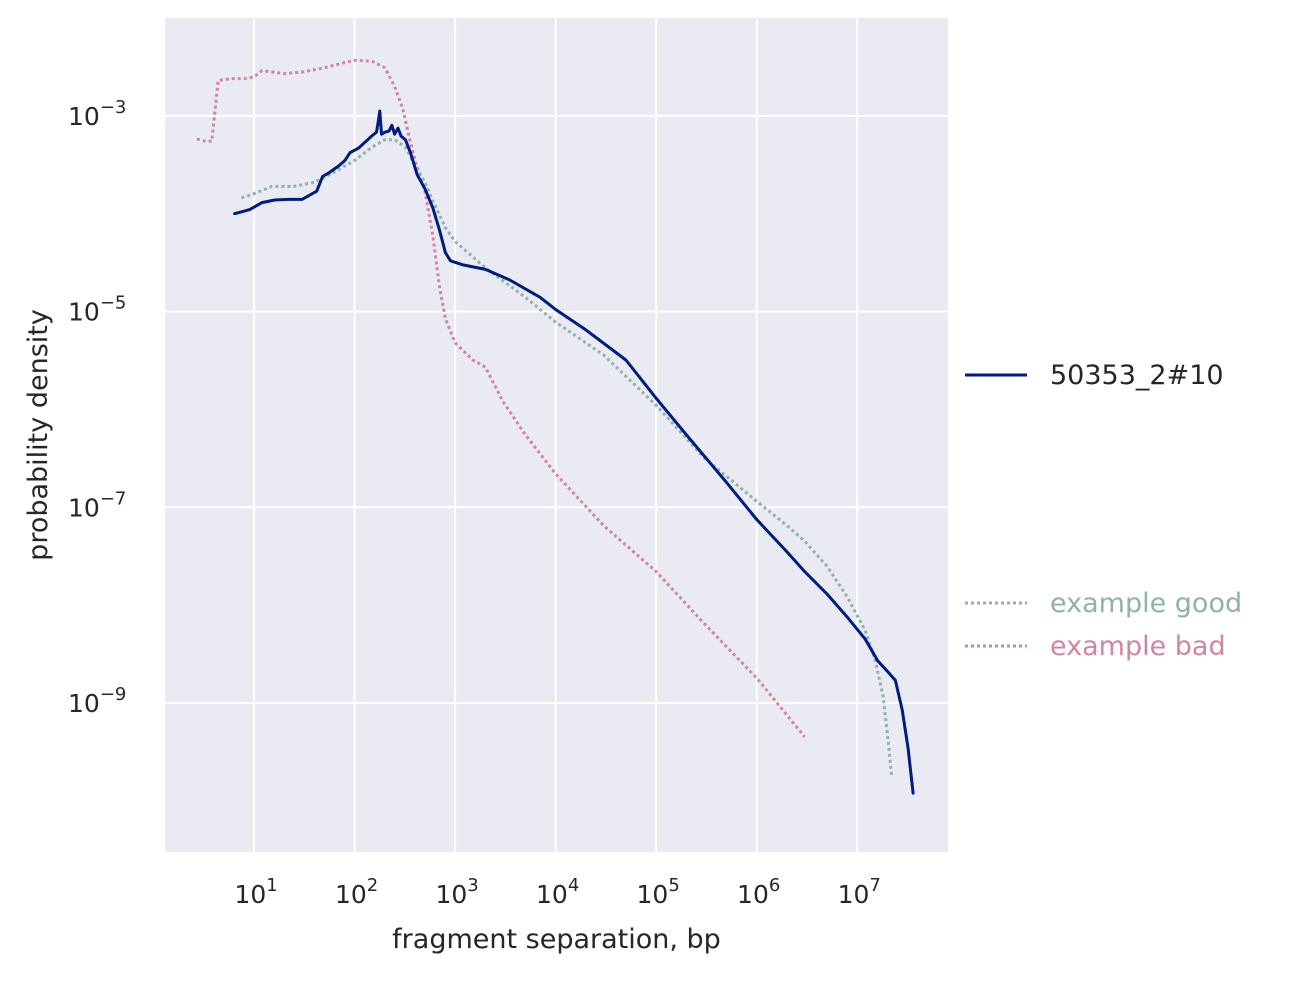 The height and width of the screenshot is (981, 1295). I want to click on x-tick-label: 10⁷, so click(859, 892).